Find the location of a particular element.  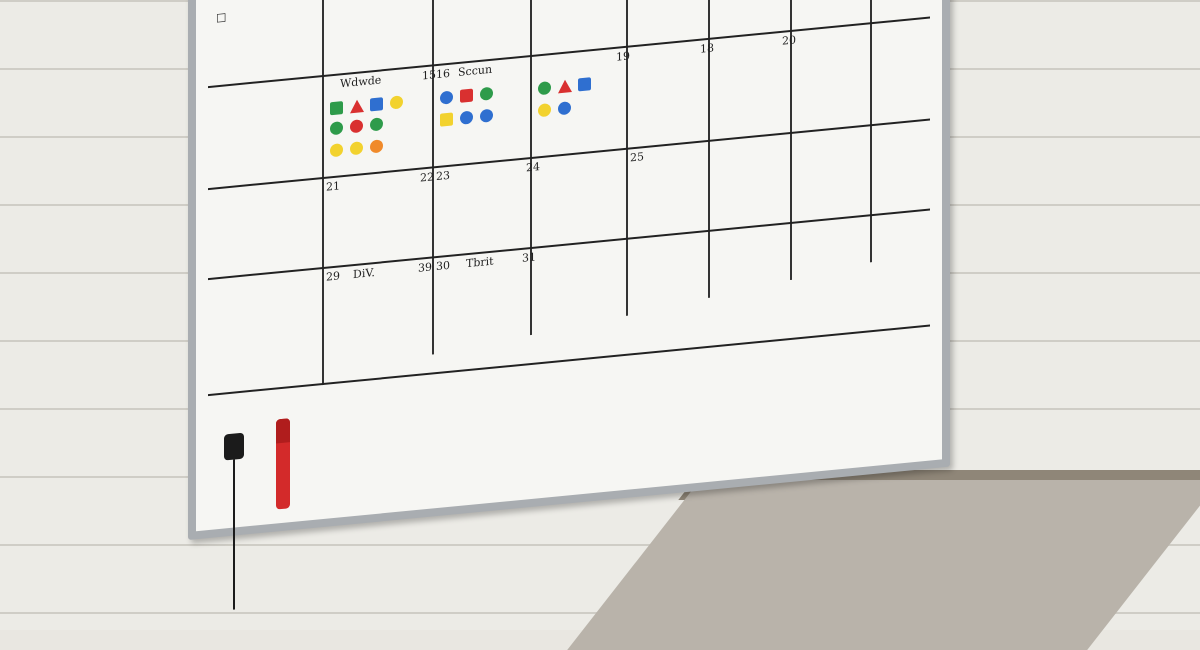

sidebar-top-label: □ is located at coordinates (221, 17).